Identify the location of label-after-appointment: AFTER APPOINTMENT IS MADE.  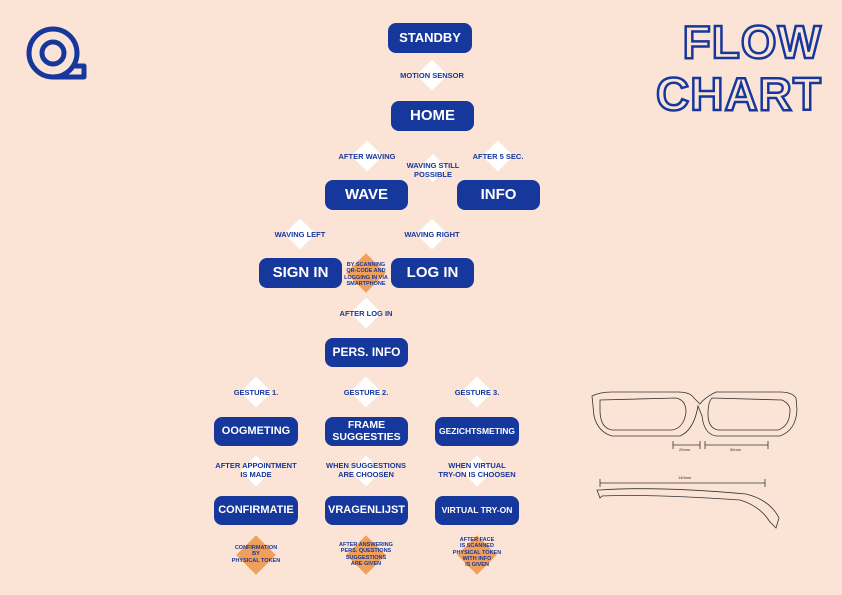
(256, 470).